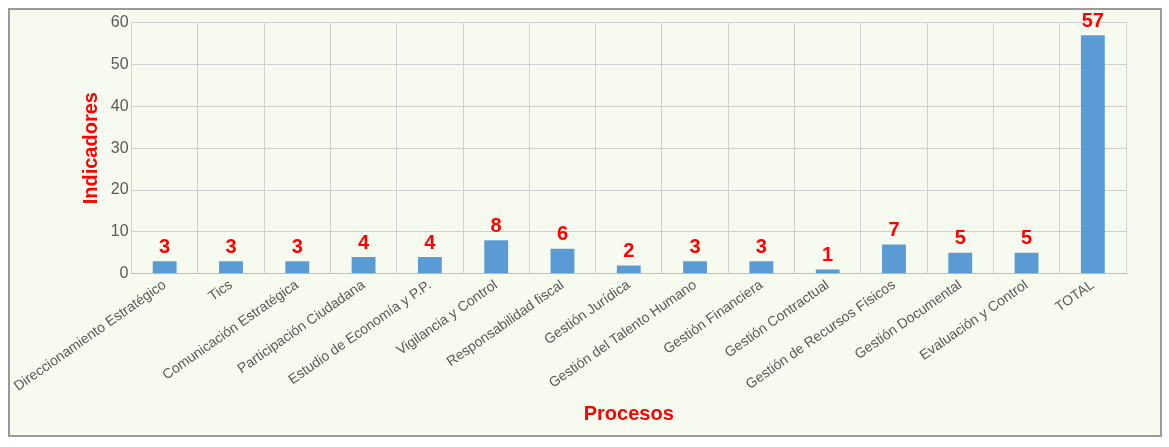 This screenshot has width=1169, height=447. I want to click on data-label: 2, so click(629, 249).